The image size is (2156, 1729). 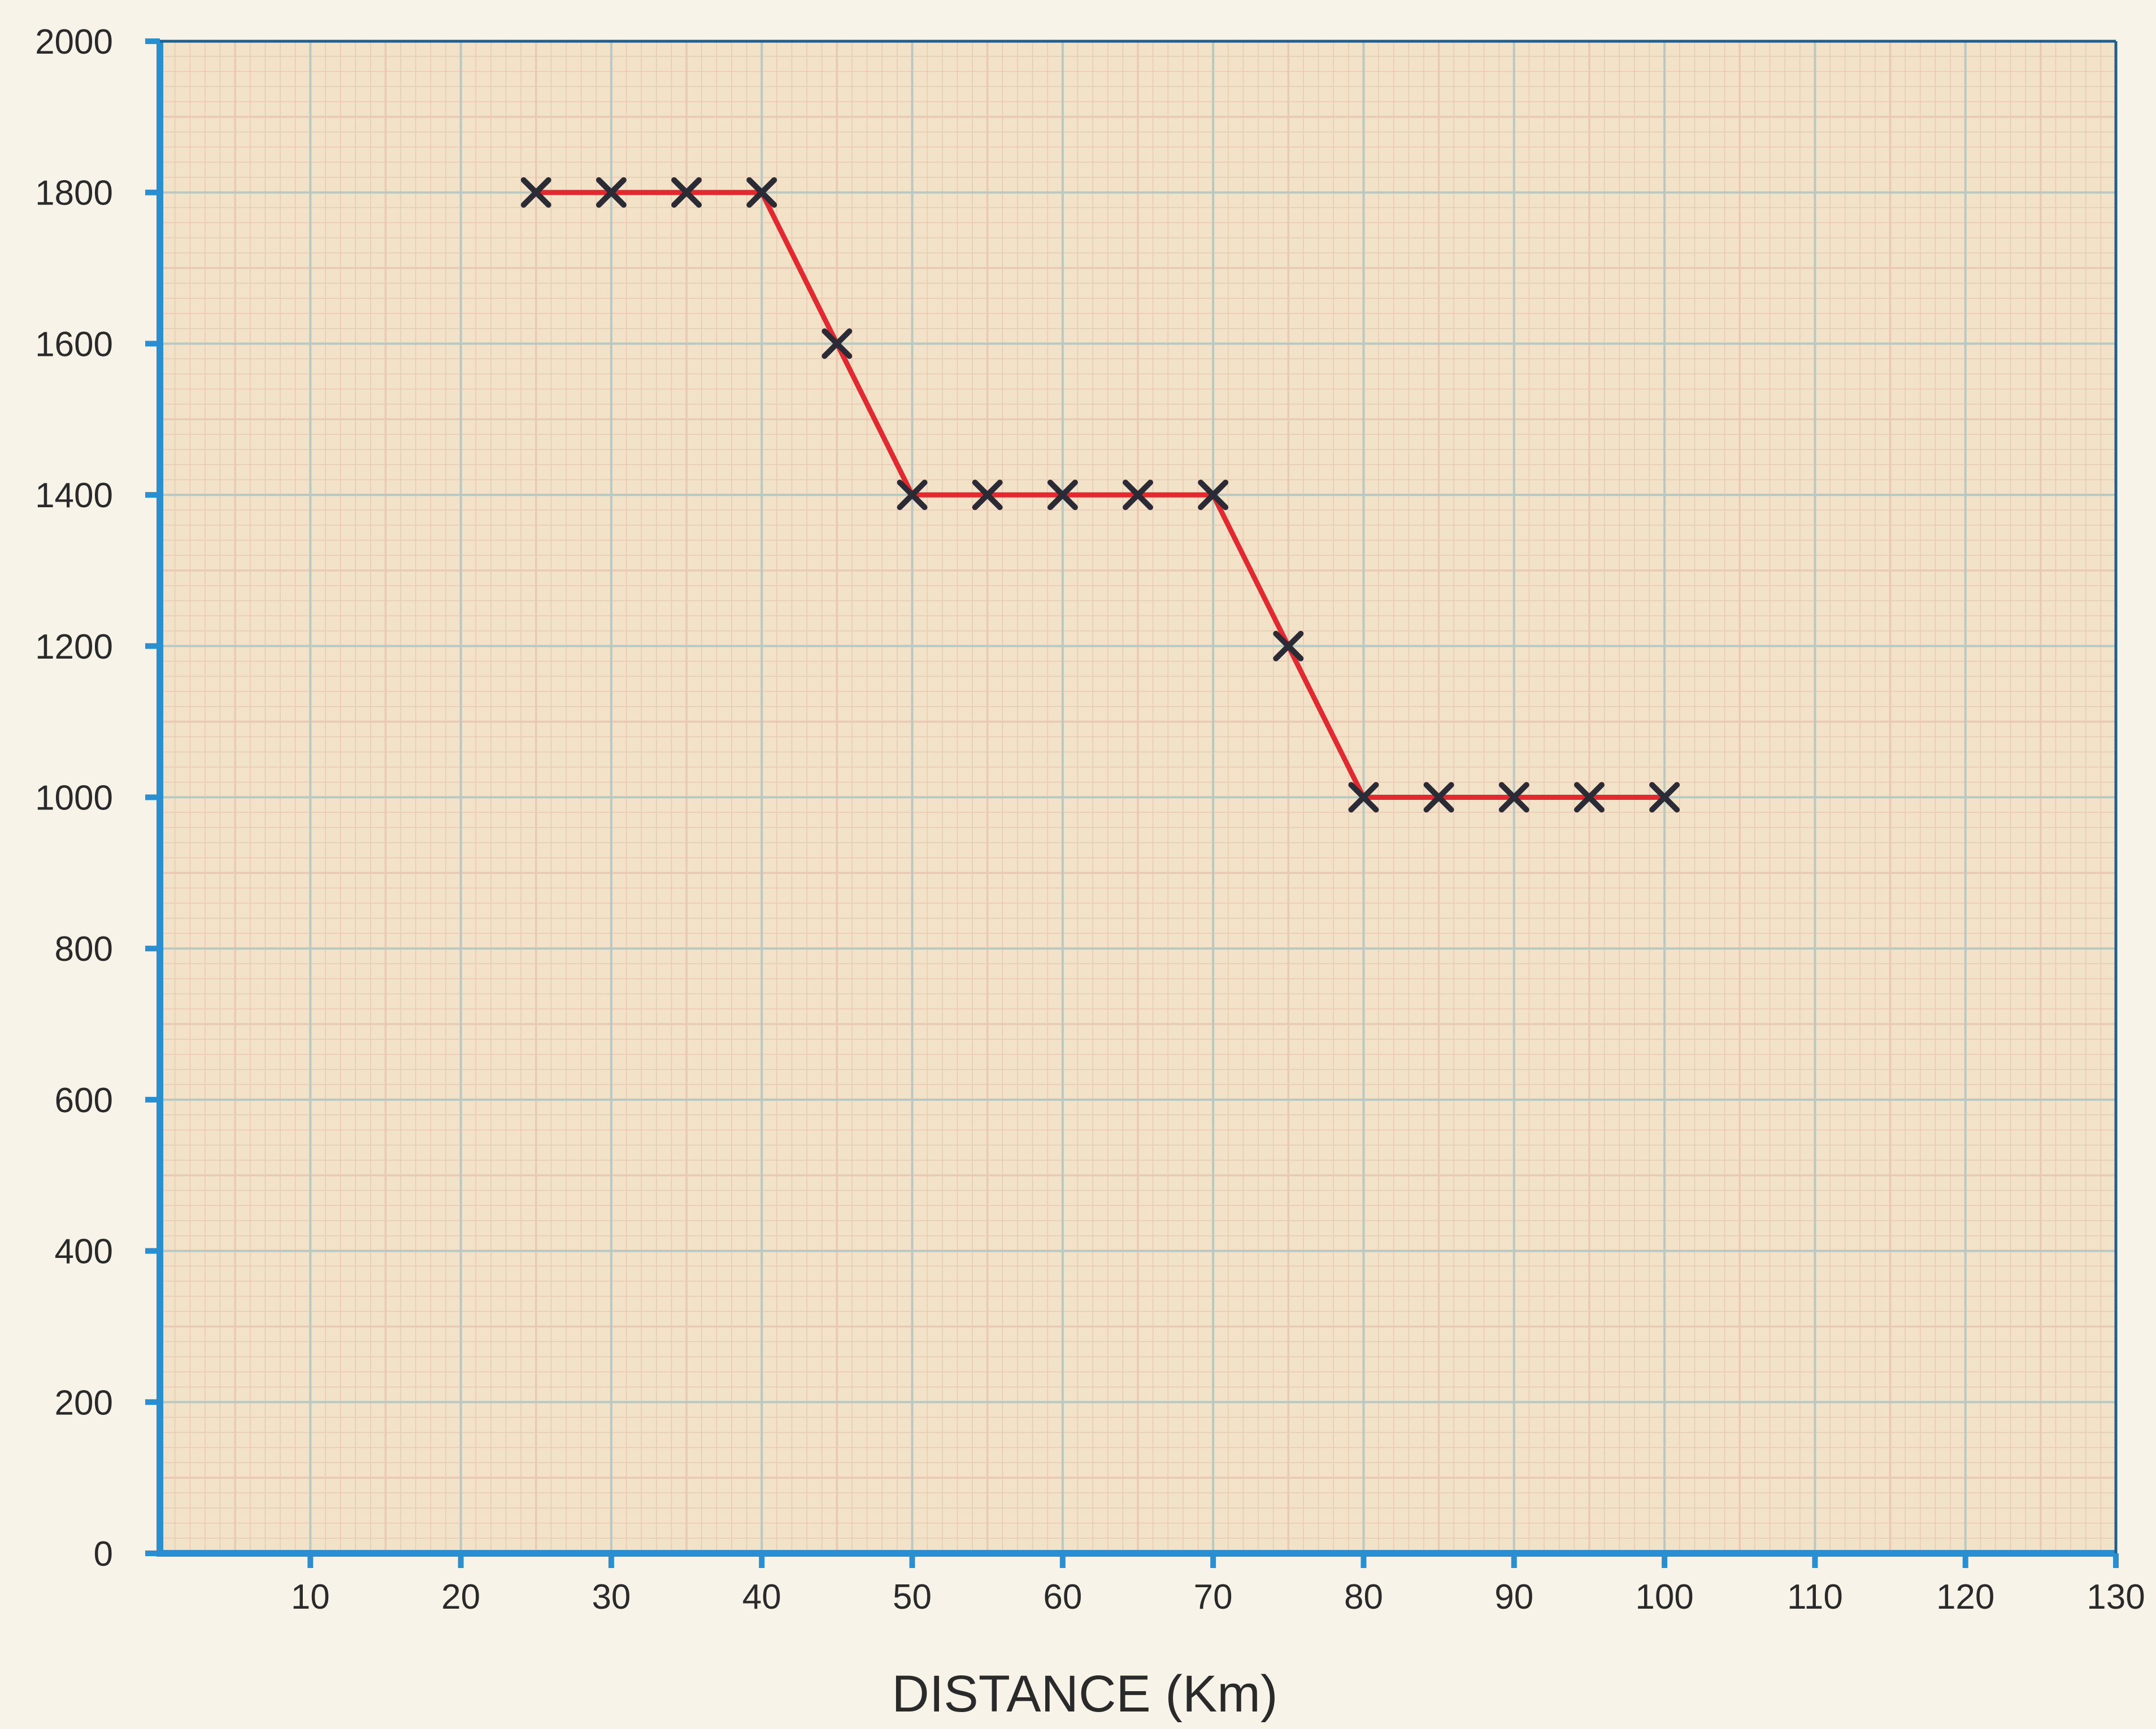 I want to click on y-tick-labels: 0 200 400 600 800 1000 1200 1400 1600 1800 2000, so click(x=74, y=798).